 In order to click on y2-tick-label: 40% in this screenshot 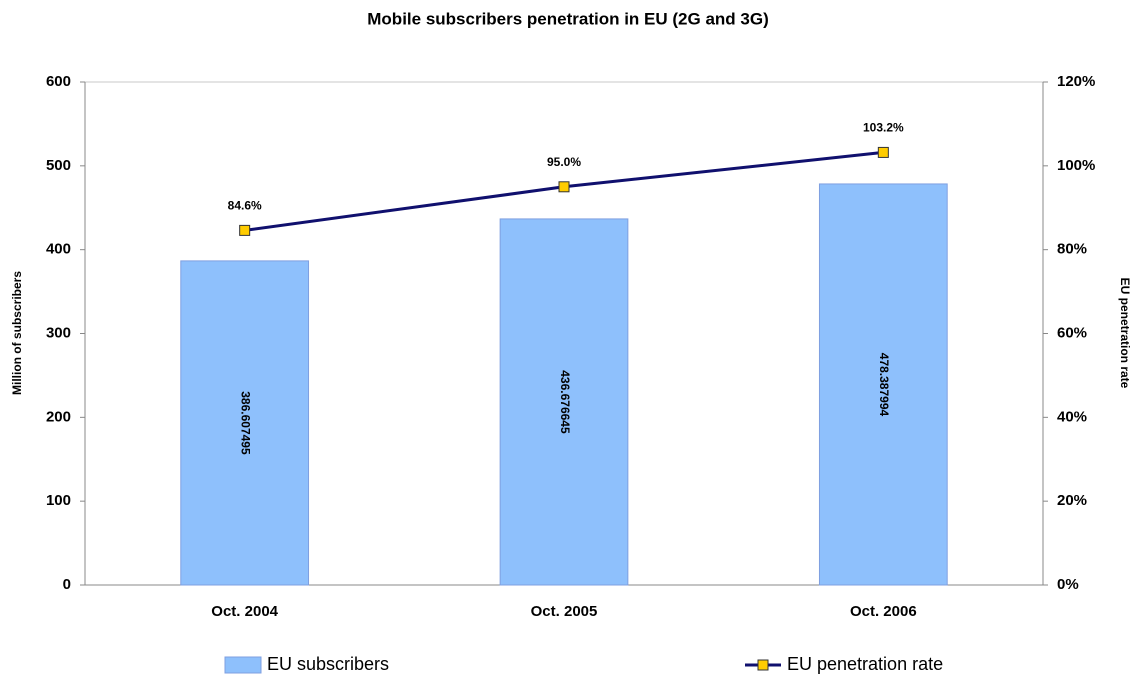, I will do `click(1072, 416)`.